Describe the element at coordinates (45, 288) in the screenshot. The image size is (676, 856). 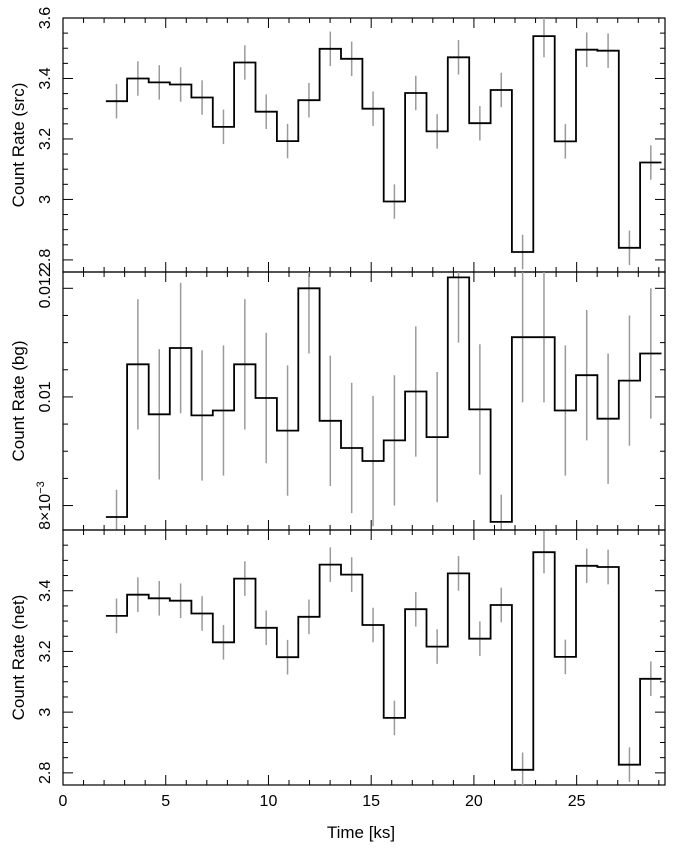
I see `y-tick-label: 0.012` at that location.